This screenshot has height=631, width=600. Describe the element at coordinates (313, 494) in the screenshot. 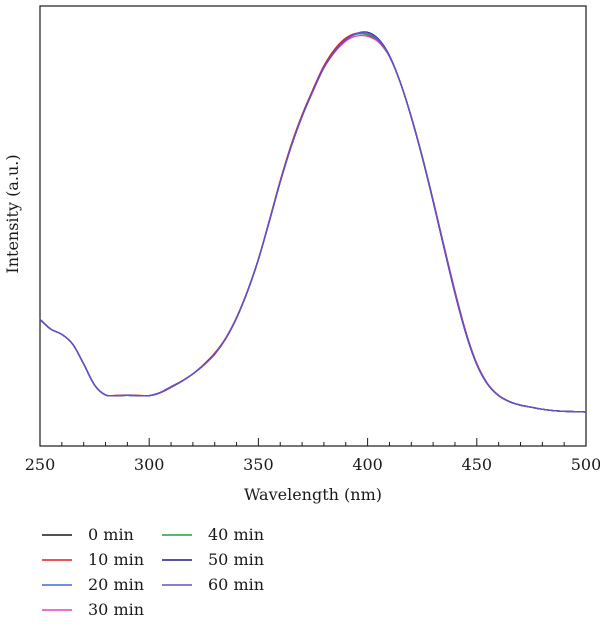

I see `x-axis-title: Wavelength (nm)` at that location.